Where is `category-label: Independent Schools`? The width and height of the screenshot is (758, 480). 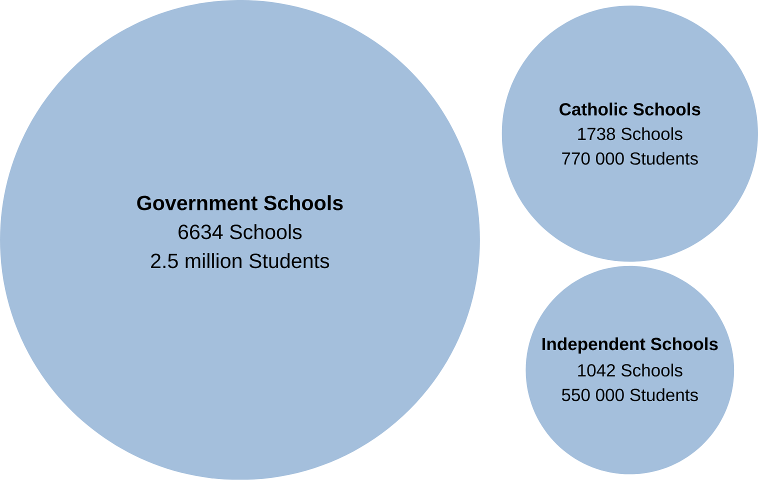 category-label: Independent Schools is located at coordinates (630, 345).